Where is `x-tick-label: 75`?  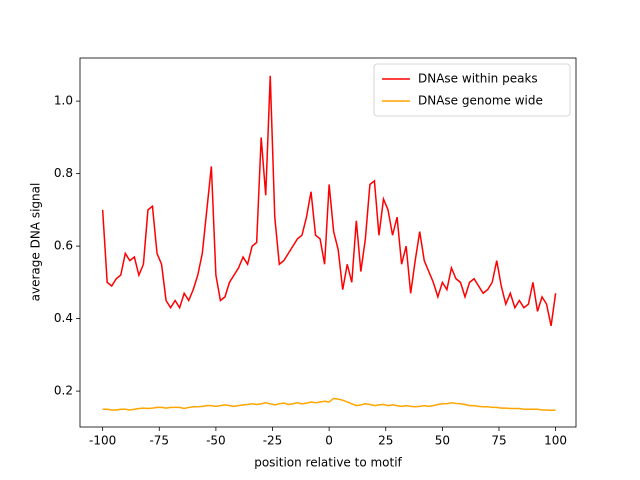
x-tick-label: 75 is located at coordinates (498, 441).